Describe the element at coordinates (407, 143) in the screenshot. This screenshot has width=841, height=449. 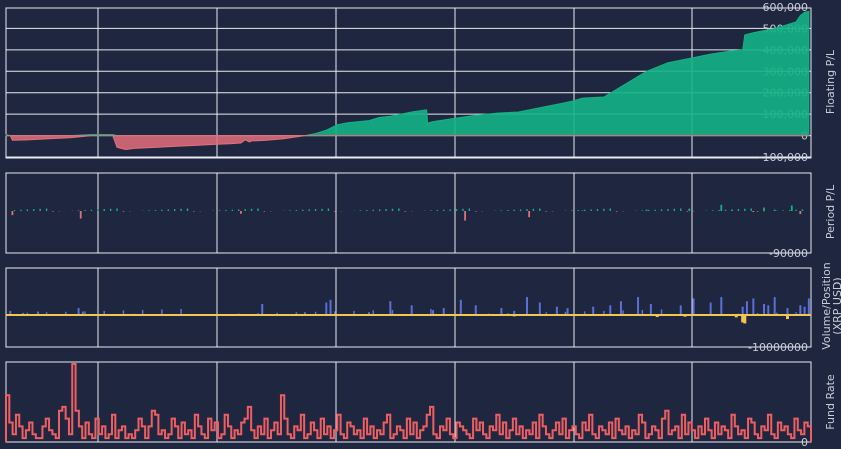
I see `floating-loss-area` at that location.